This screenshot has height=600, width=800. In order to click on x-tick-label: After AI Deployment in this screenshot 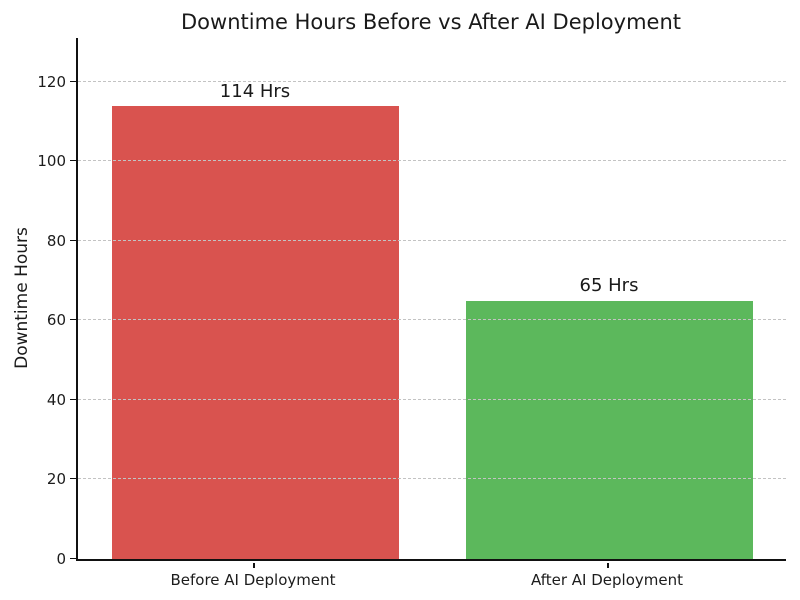, I will do `click(607, 580)`.